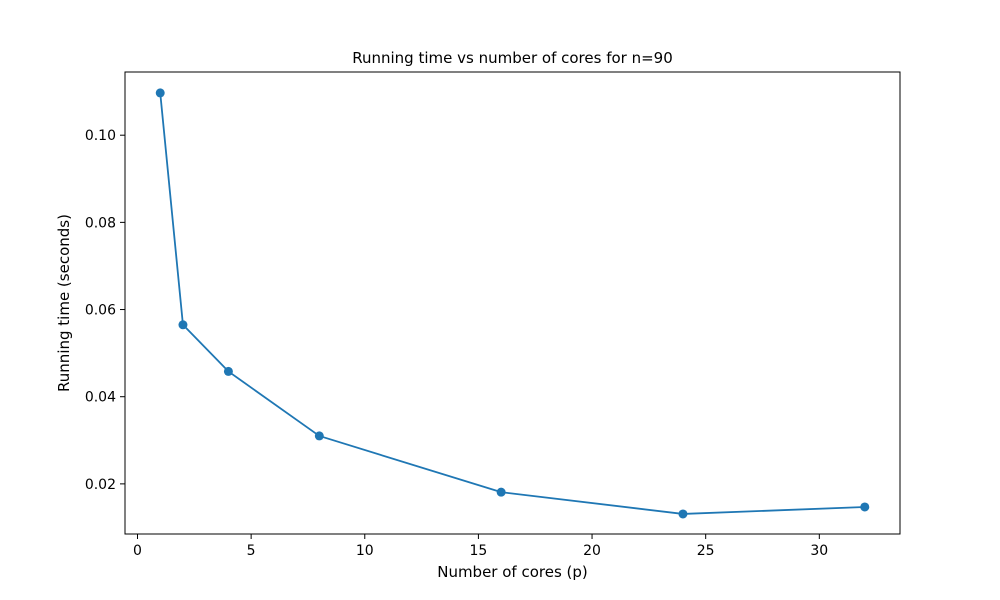 The height and width of the screenshot is (600, 1000). I want to click on y-tick-label: 0.06, so click(100, 311).